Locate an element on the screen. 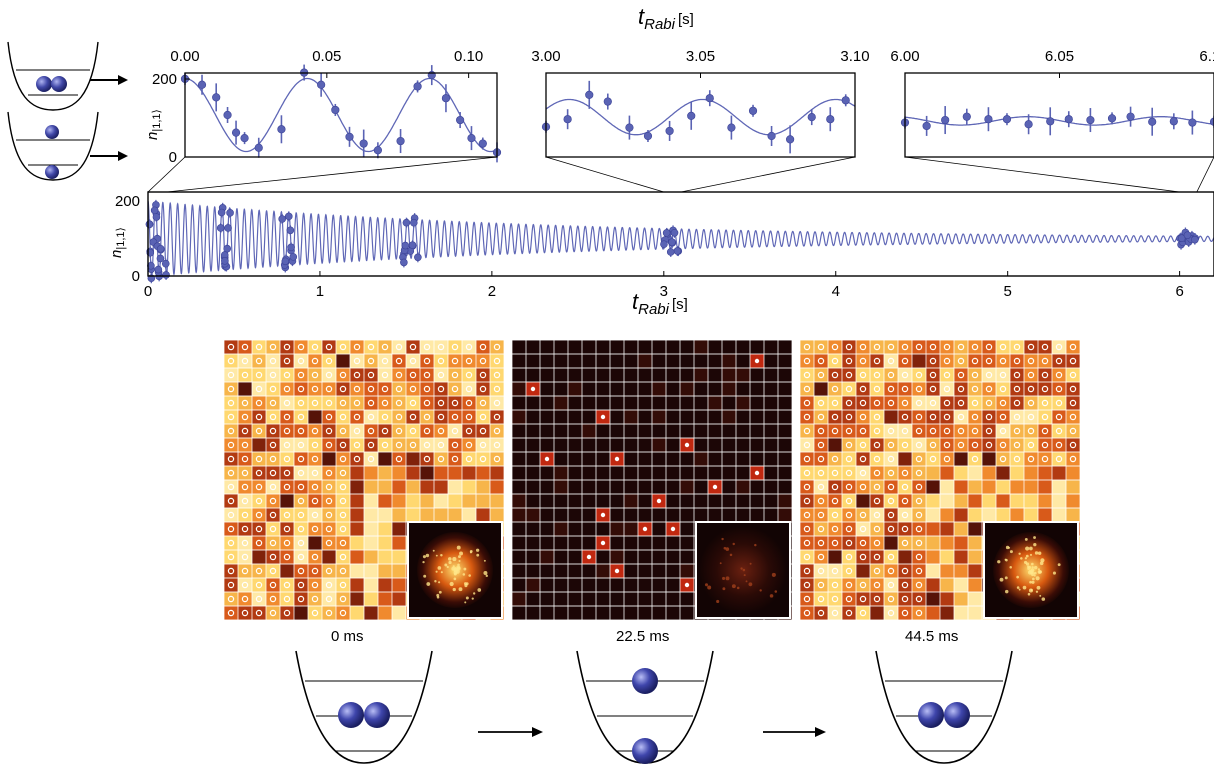 The image size is (1214, 767). fit-curve is located at coordinates (700, 117).